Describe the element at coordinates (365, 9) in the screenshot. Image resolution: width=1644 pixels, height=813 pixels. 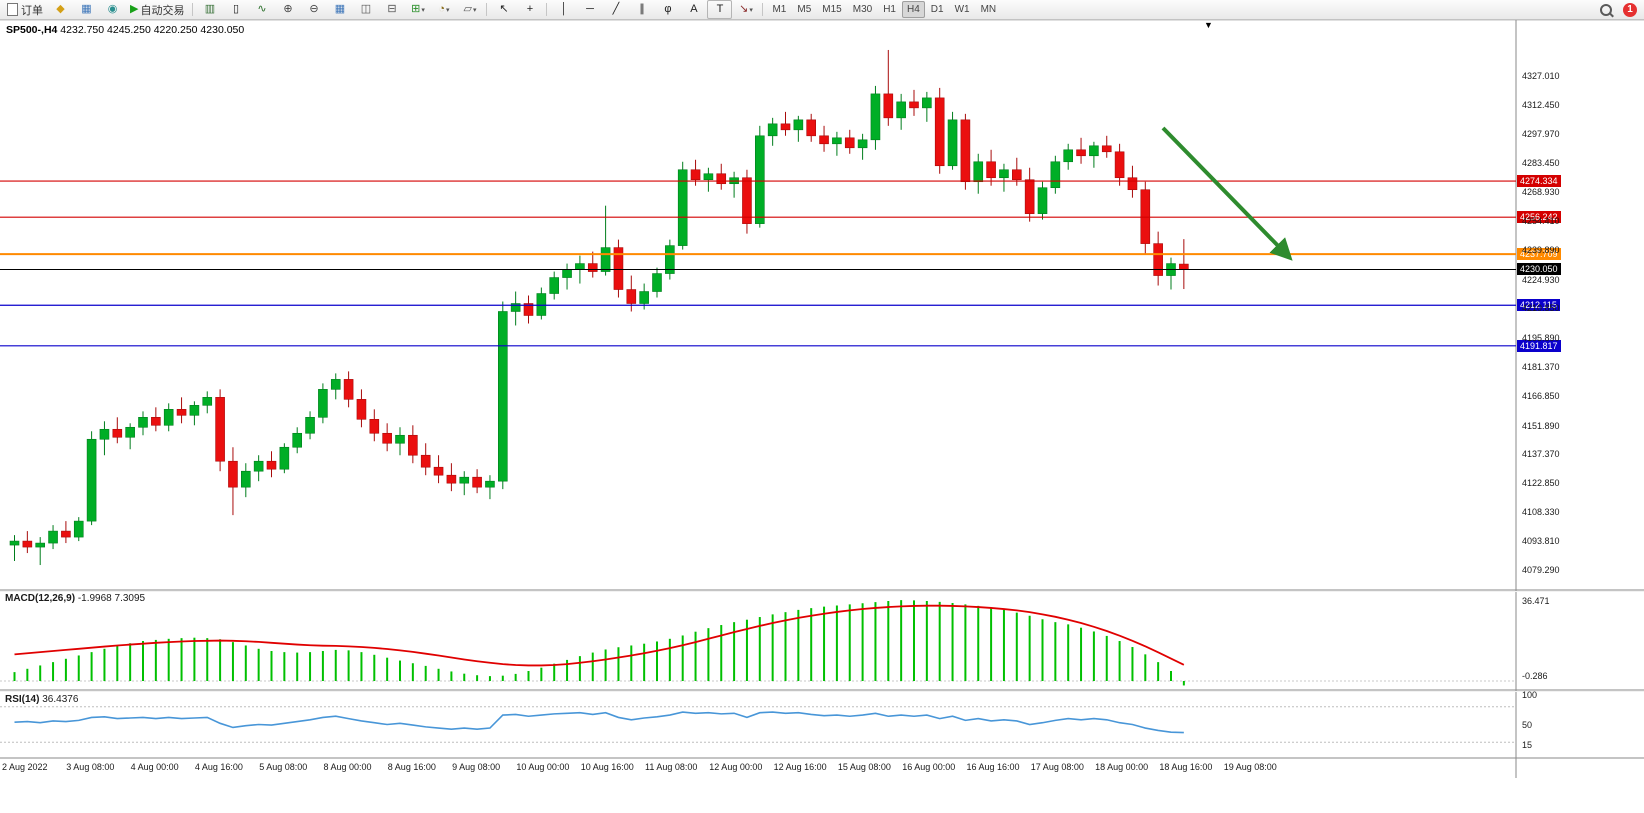
I see `arrange-windows-button: ◫` at that location.